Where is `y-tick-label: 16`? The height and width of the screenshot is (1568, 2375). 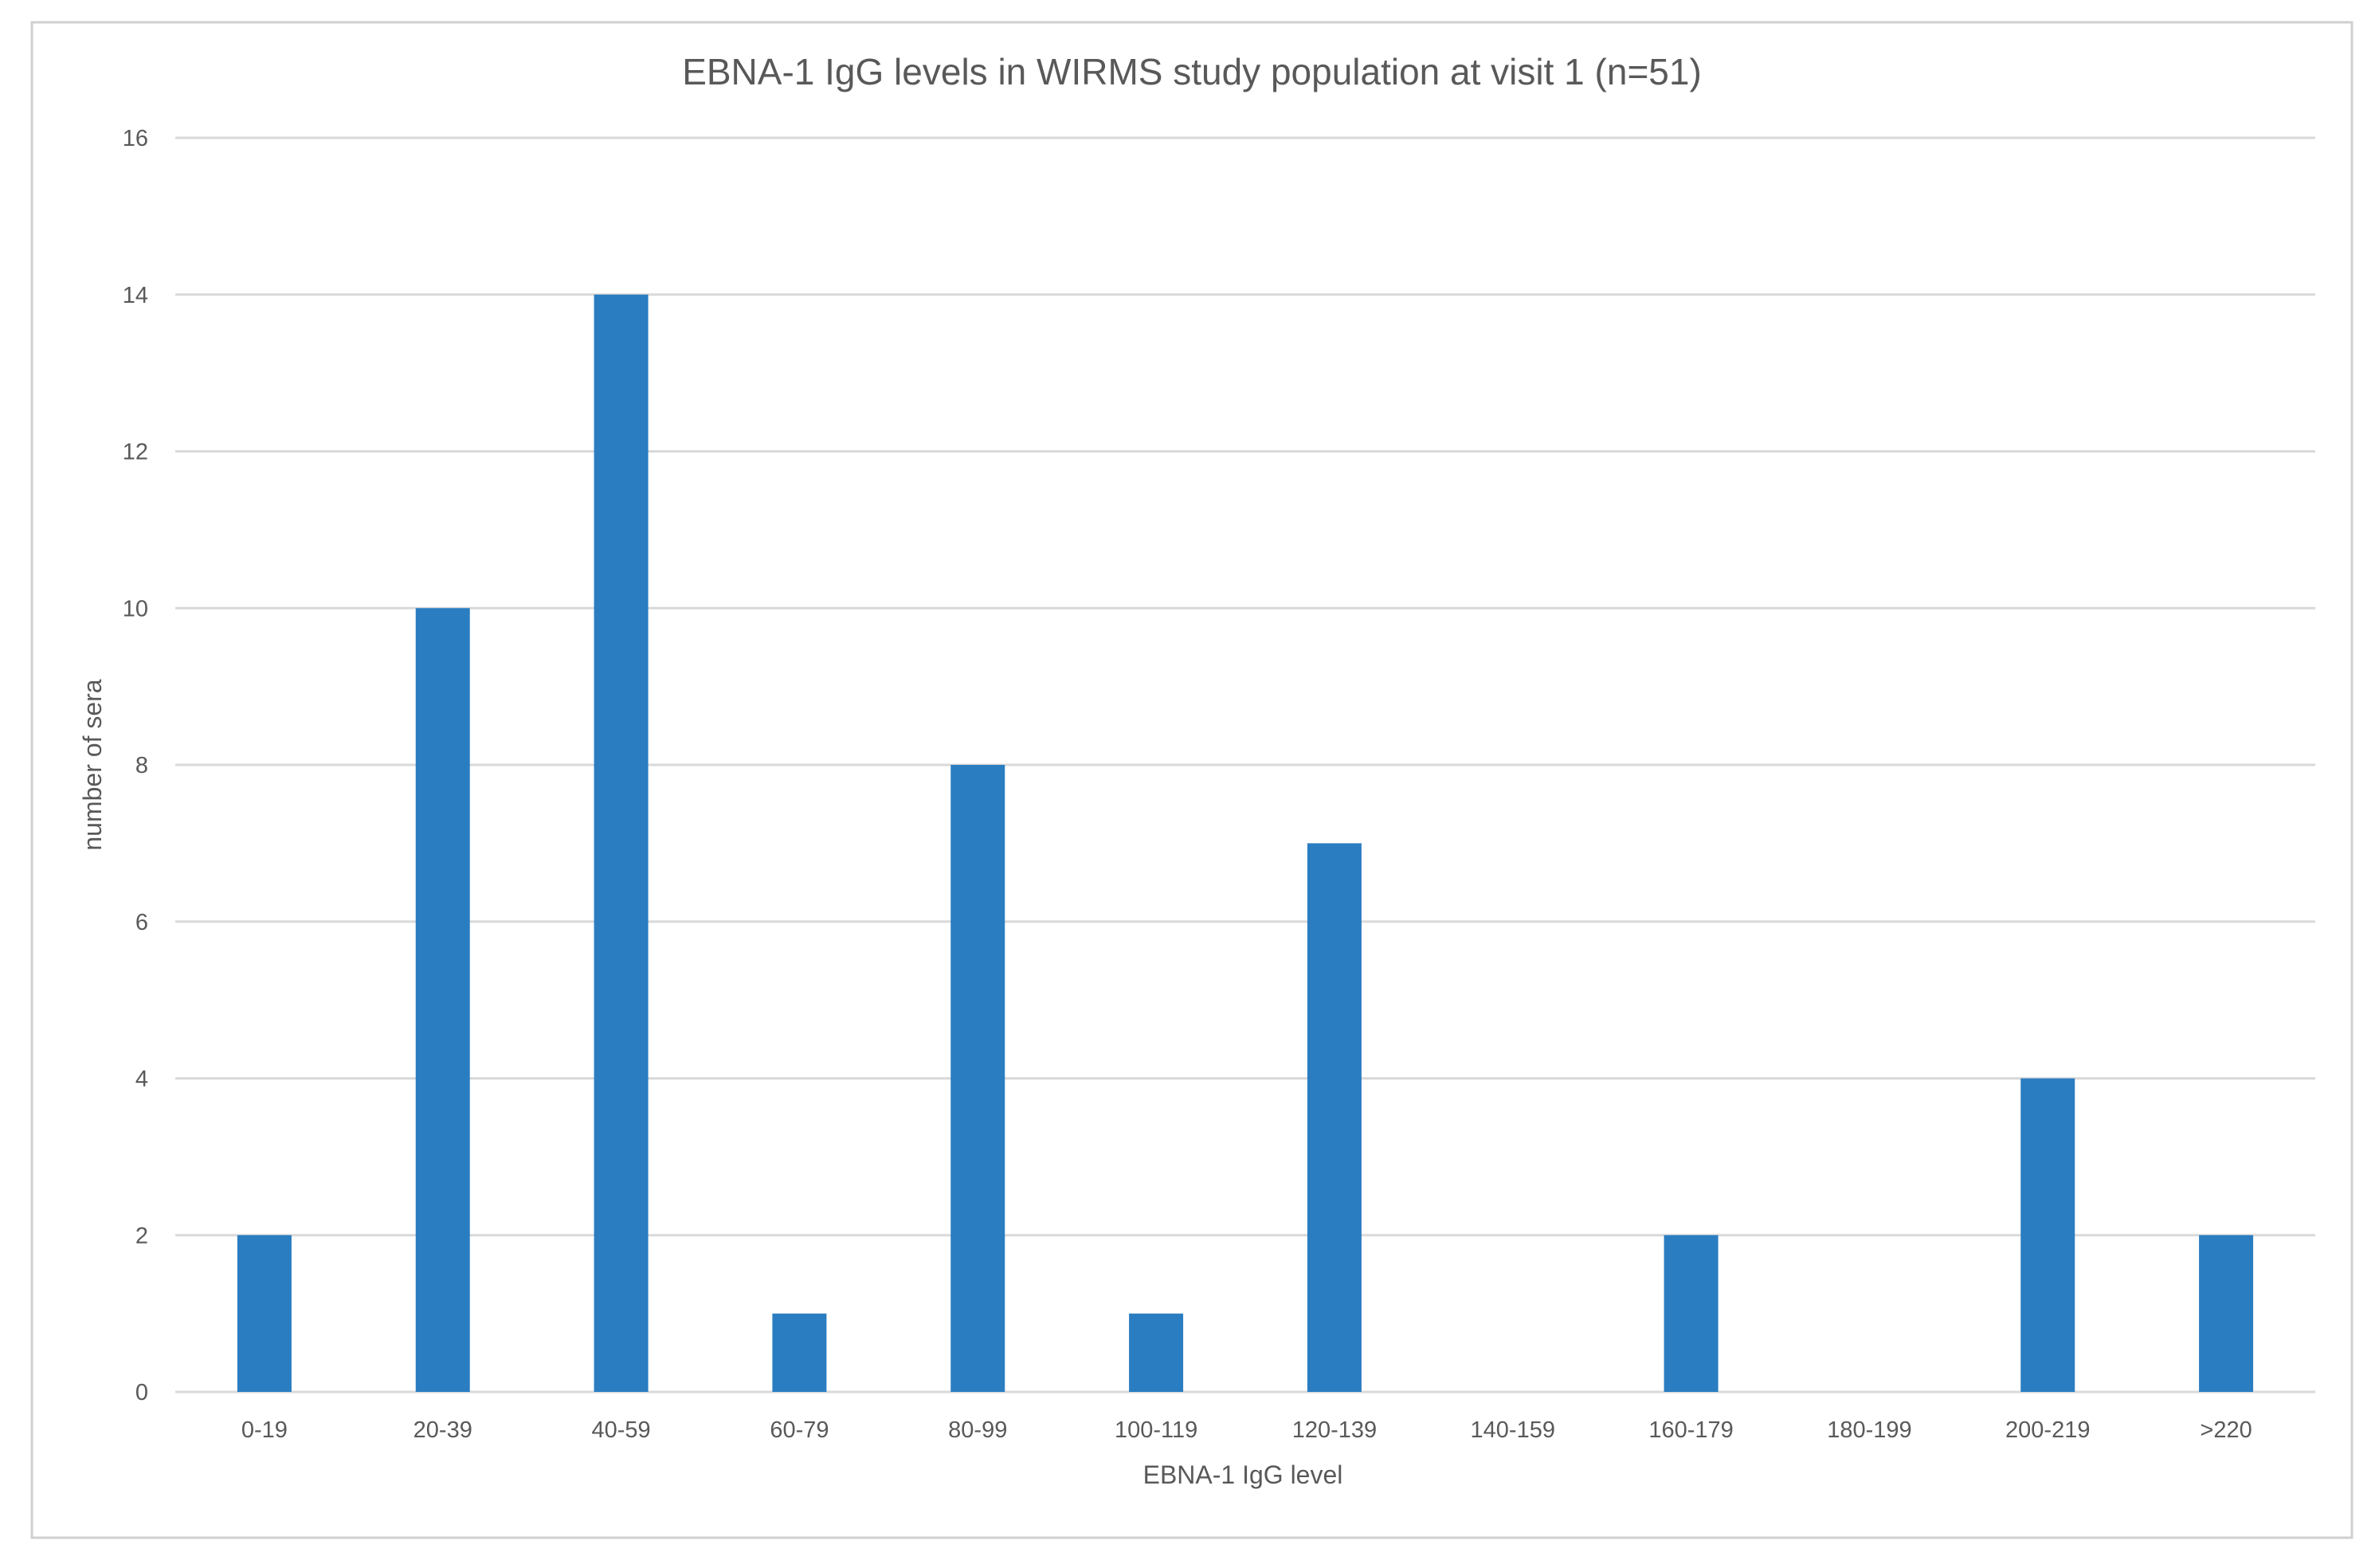
y-tick-label: 16 is located at coordinates (135, 138).